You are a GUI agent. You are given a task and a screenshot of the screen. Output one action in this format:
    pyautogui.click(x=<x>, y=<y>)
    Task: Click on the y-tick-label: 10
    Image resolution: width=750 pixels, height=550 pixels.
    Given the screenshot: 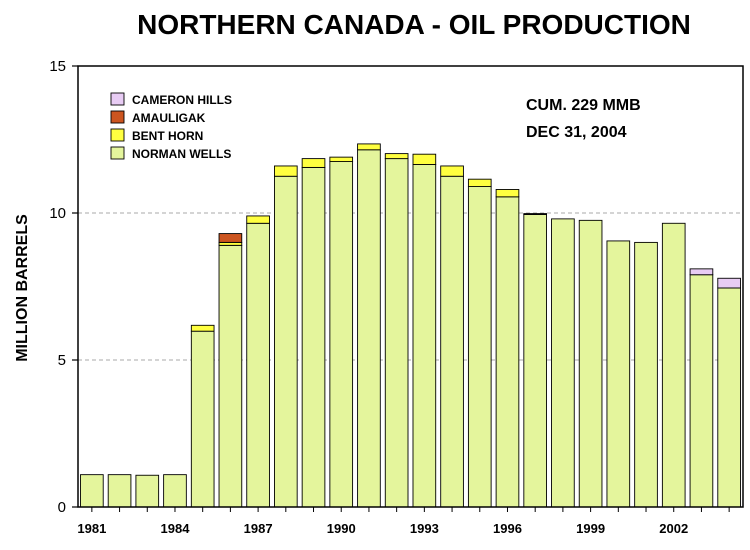 What is the action you would take?
    pyautogui.click(x=57, y=213)
    